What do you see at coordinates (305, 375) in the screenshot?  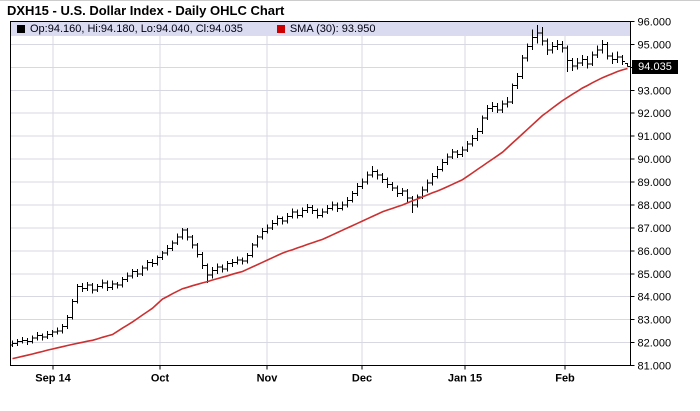 I see `x-axis: Sep 14 Oct Nov Dec Jan 15 Feb` at bounding box center [305, 375].